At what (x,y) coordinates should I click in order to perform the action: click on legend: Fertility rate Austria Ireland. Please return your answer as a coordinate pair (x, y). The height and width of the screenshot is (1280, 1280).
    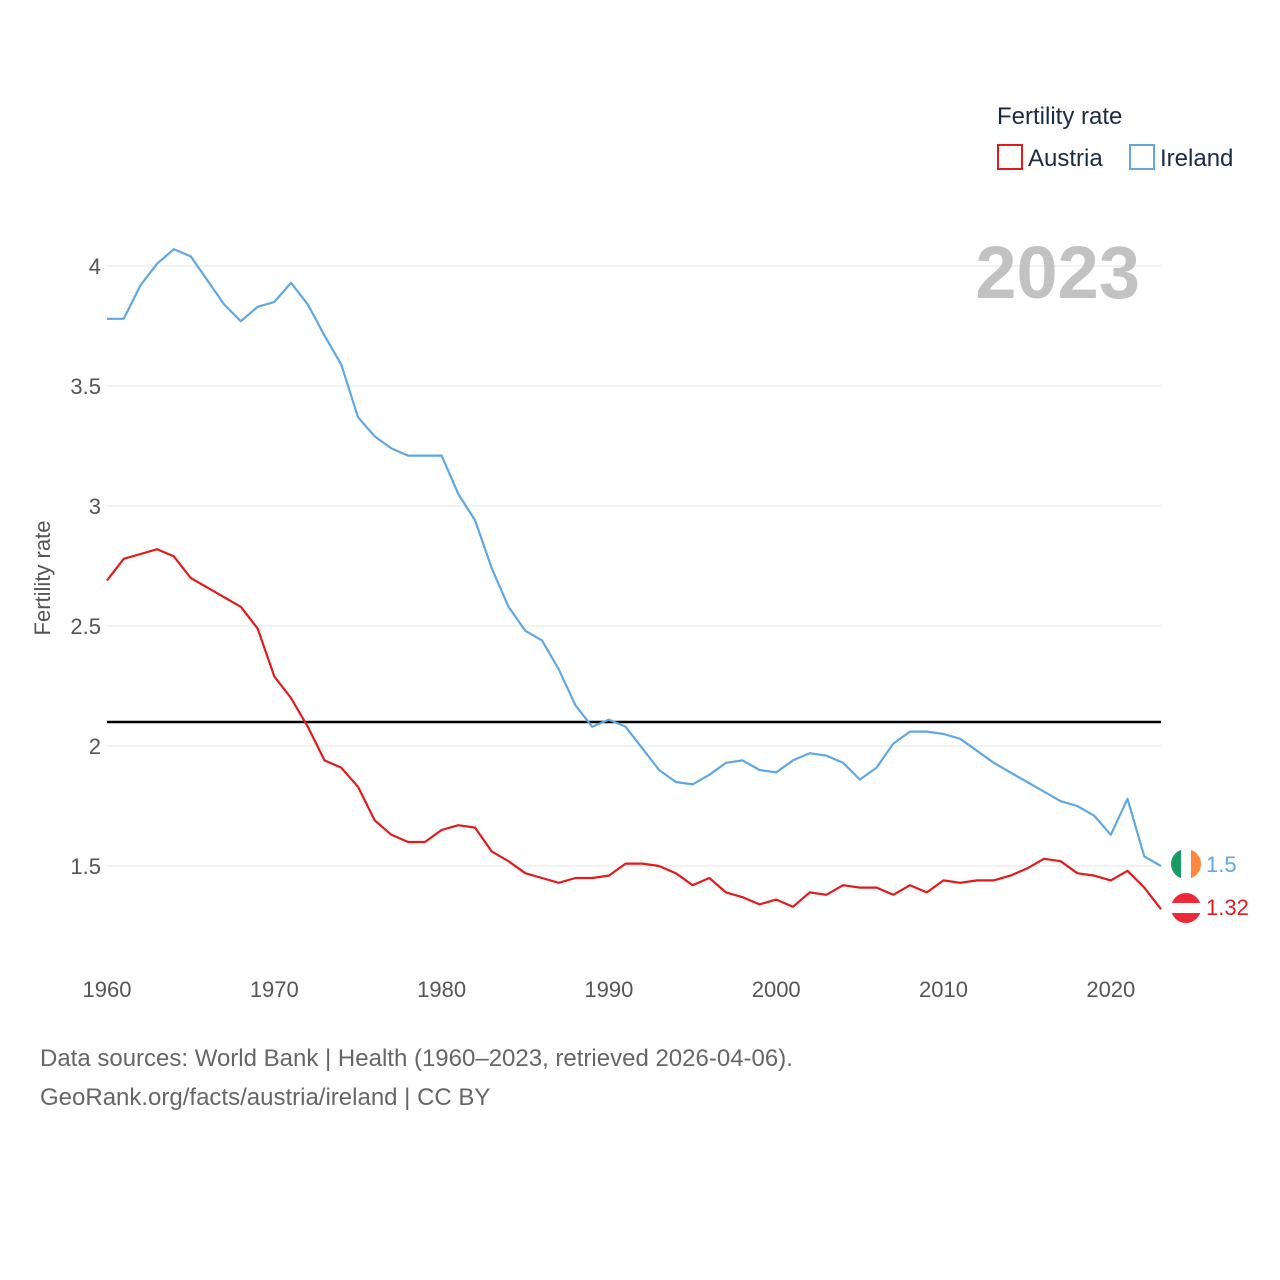
    Looking at the image, I should click on (1115, 137).